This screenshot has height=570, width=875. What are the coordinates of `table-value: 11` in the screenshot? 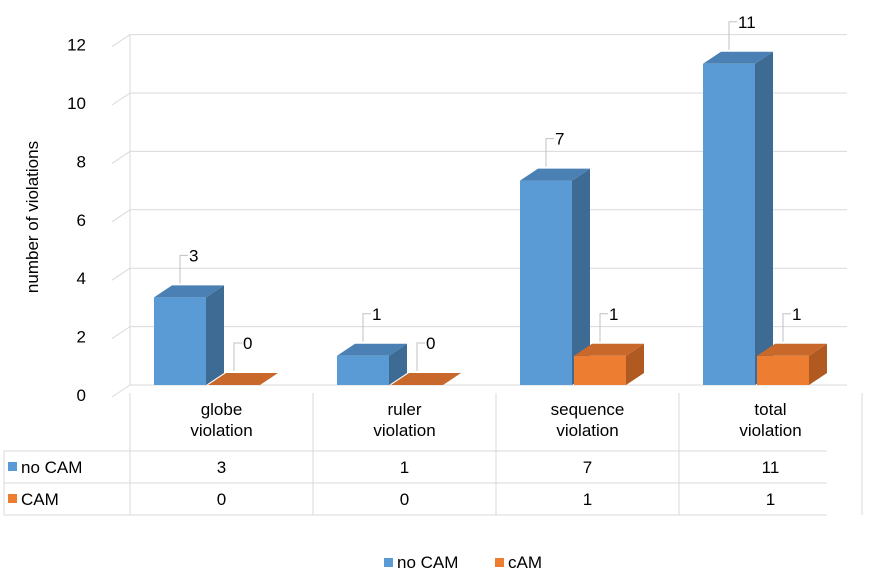 It's located at (771, 467).